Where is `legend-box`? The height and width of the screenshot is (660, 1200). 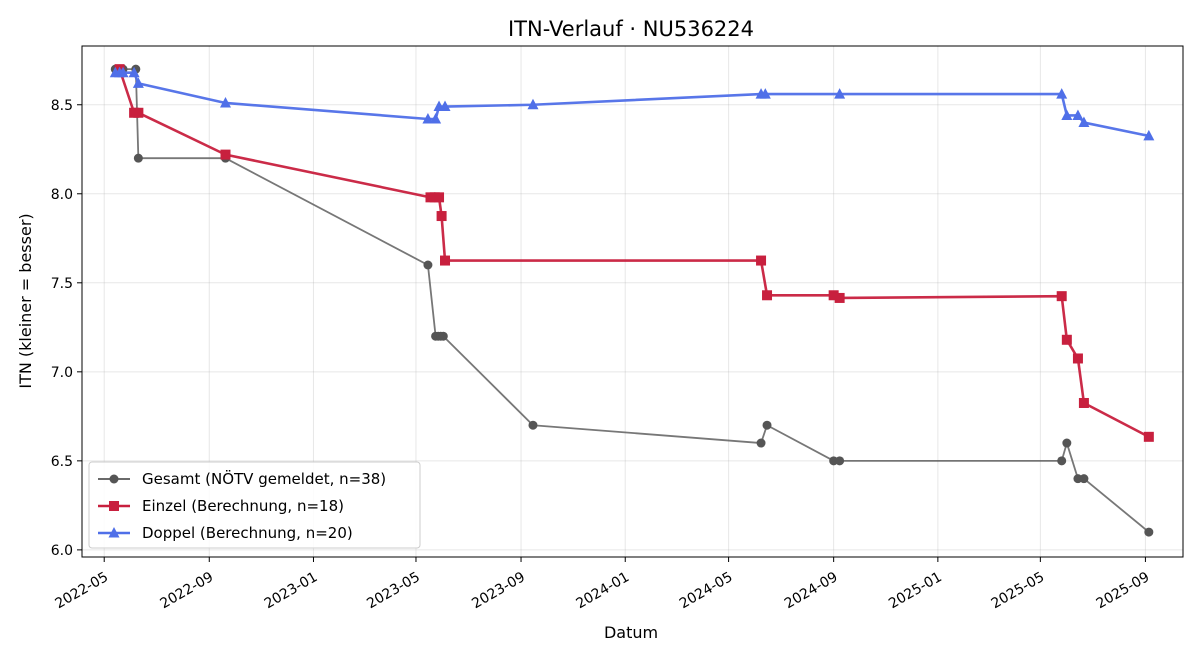 legend-box is located at coordinates (254, 505).